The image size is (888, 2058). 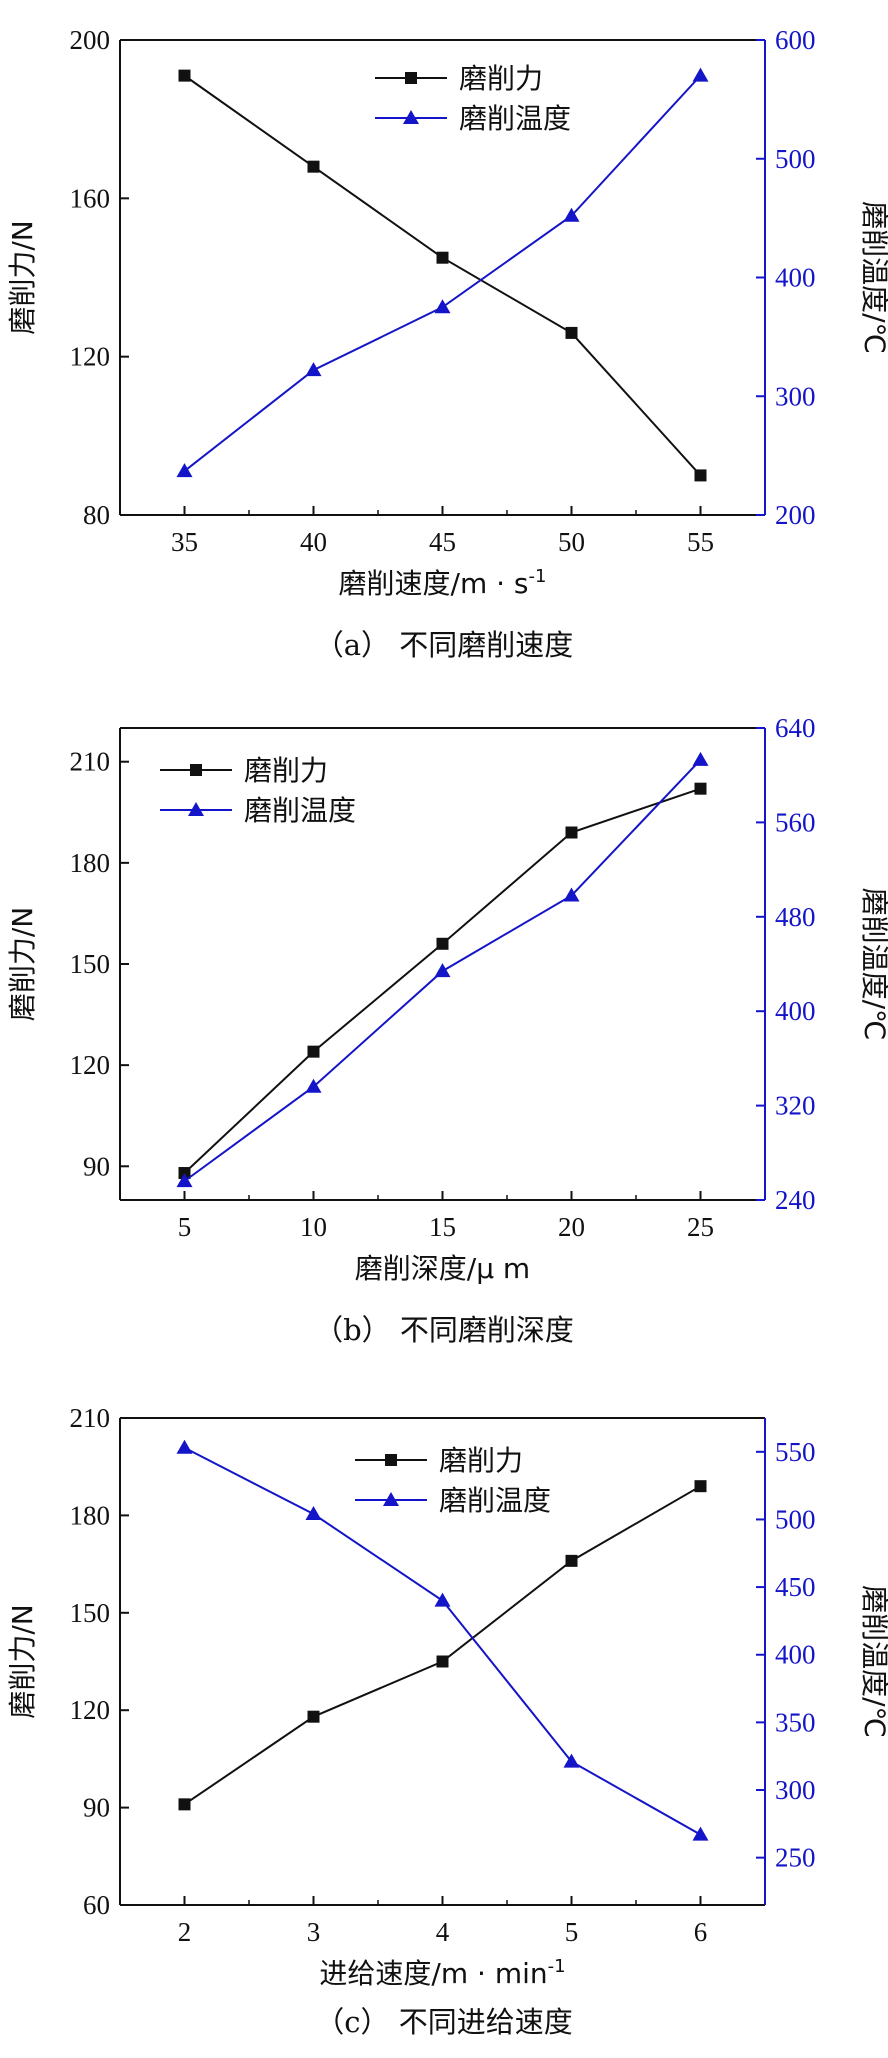 What do you see at coordinates (96, 1808) in the screenshot?
I see `y-tick-label: 90` at bounding box center [96, 1808].